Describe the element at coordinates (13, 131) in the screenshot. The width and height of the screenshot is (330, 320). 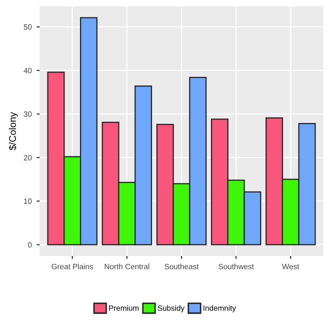
I see `y-axis-title: $/Colony` at that location.